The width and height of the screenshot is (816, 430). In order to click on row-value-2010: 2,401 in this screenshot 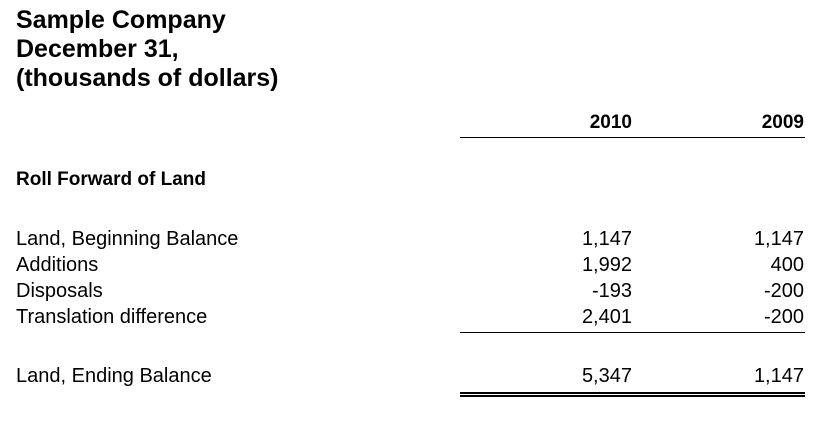, I will do `click(606, 317)`.